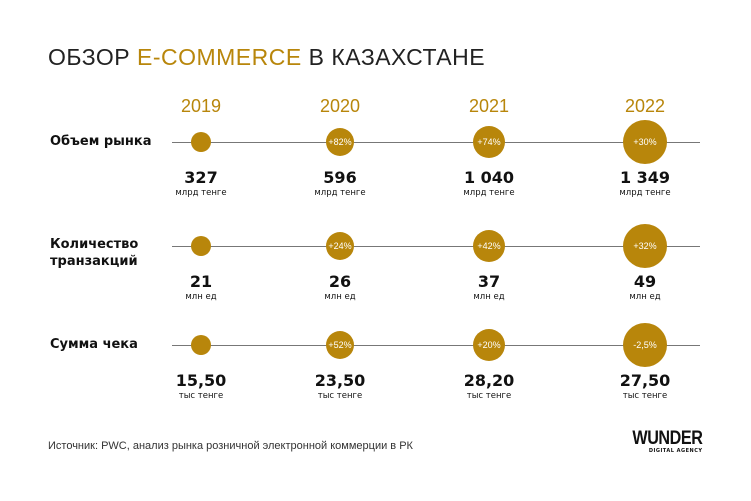 This screenshot has width=751, height=501. I want to click on value-label: 1 349, so click(645, 177).